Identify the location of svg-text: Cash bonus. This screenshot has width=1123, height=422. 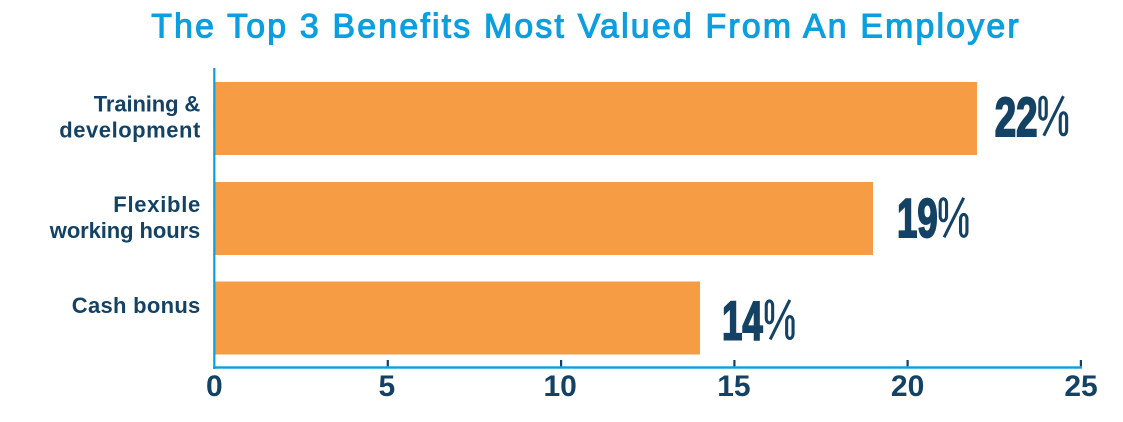
(136, 305).